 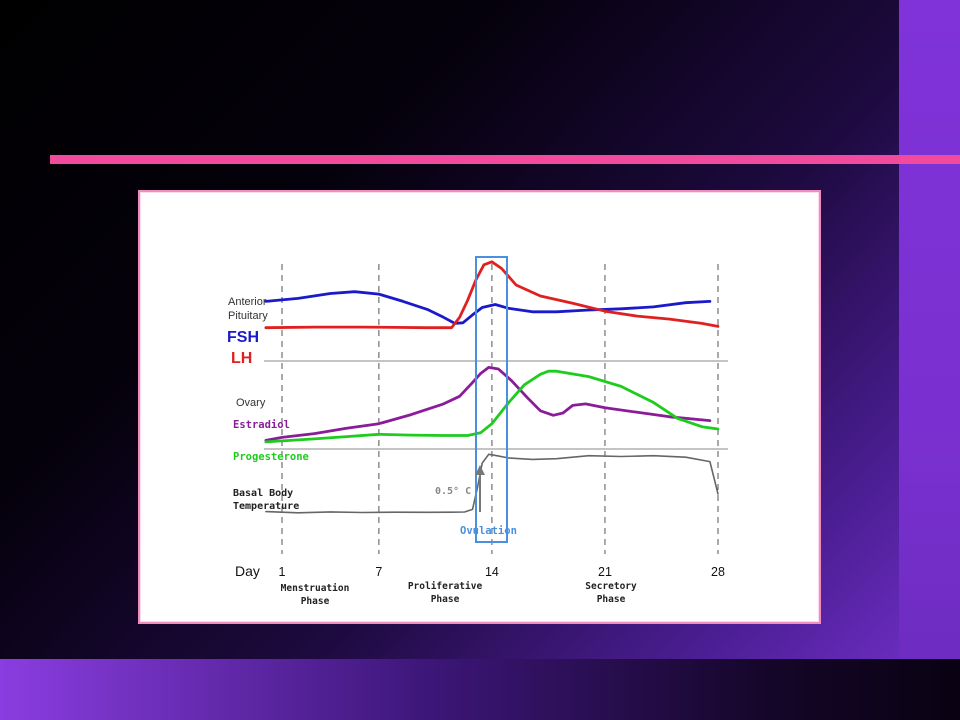 What do you see at coordinates (605, 572) in the screenshot?
I see `x-tick-label-21: 21` at bounding box center [605, 572].